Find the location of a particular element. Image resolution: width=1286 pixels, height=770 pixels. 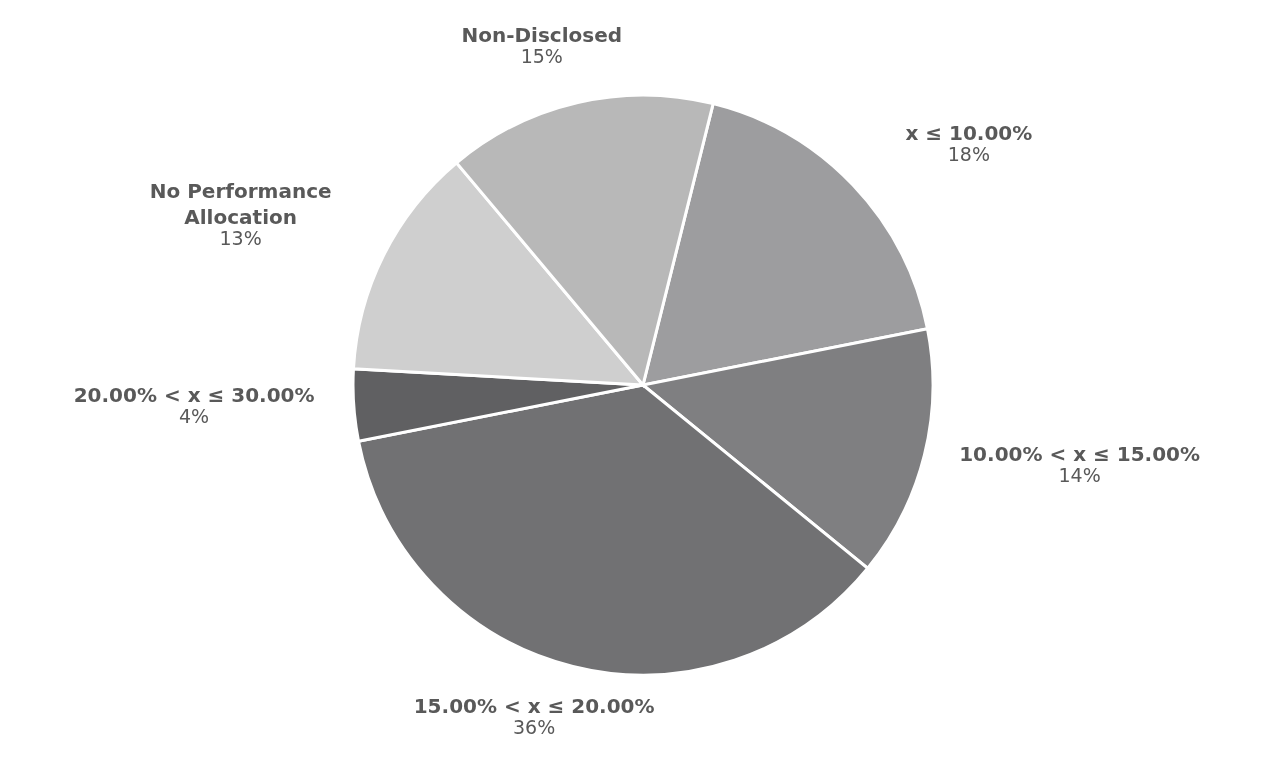

slice-label: 20.00% < x ≤ 30.00% is located at coordinates (194, 395).